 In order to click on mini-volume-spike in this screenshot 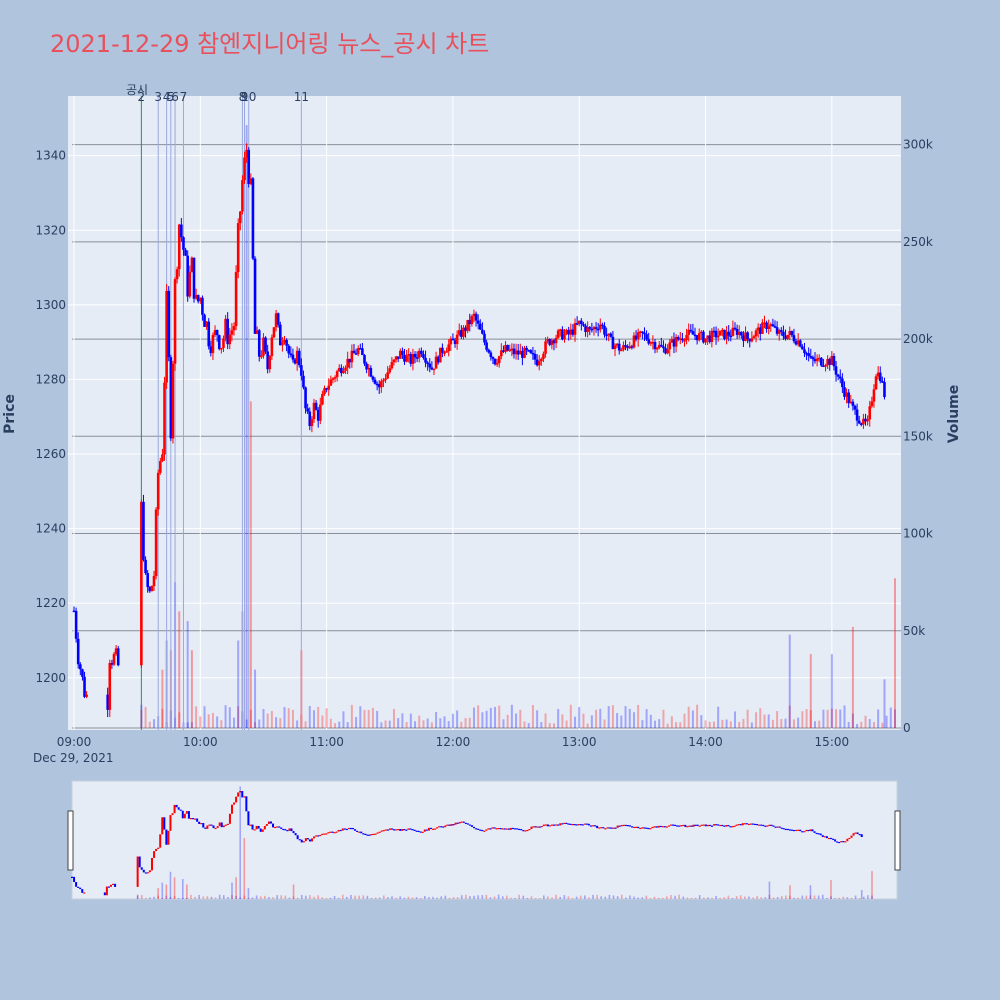, I will do `click(162, 890)`.